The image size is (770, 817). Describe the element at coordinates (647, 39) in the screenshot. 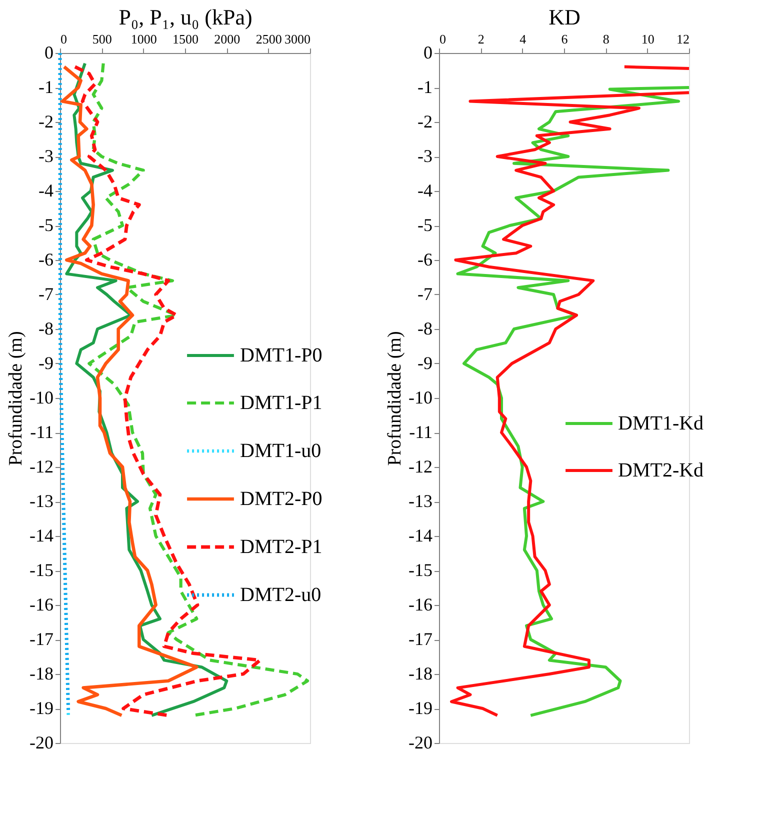

I see `x-tick-label: 10` at that location.